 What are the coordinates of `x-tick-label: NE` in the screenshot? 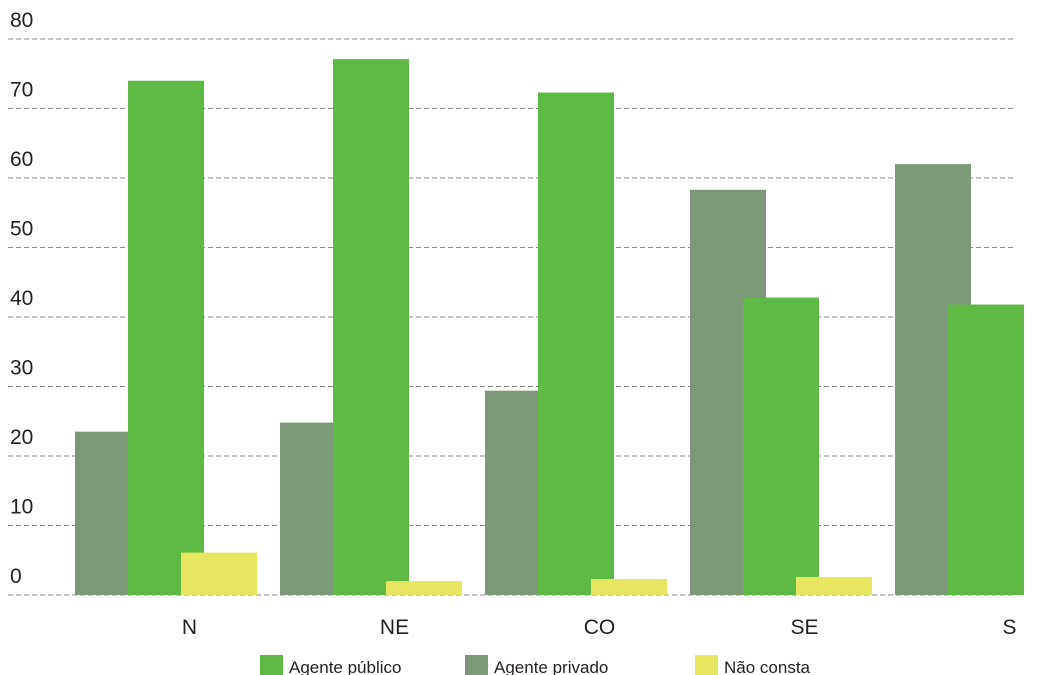 It's located at (394, 627).